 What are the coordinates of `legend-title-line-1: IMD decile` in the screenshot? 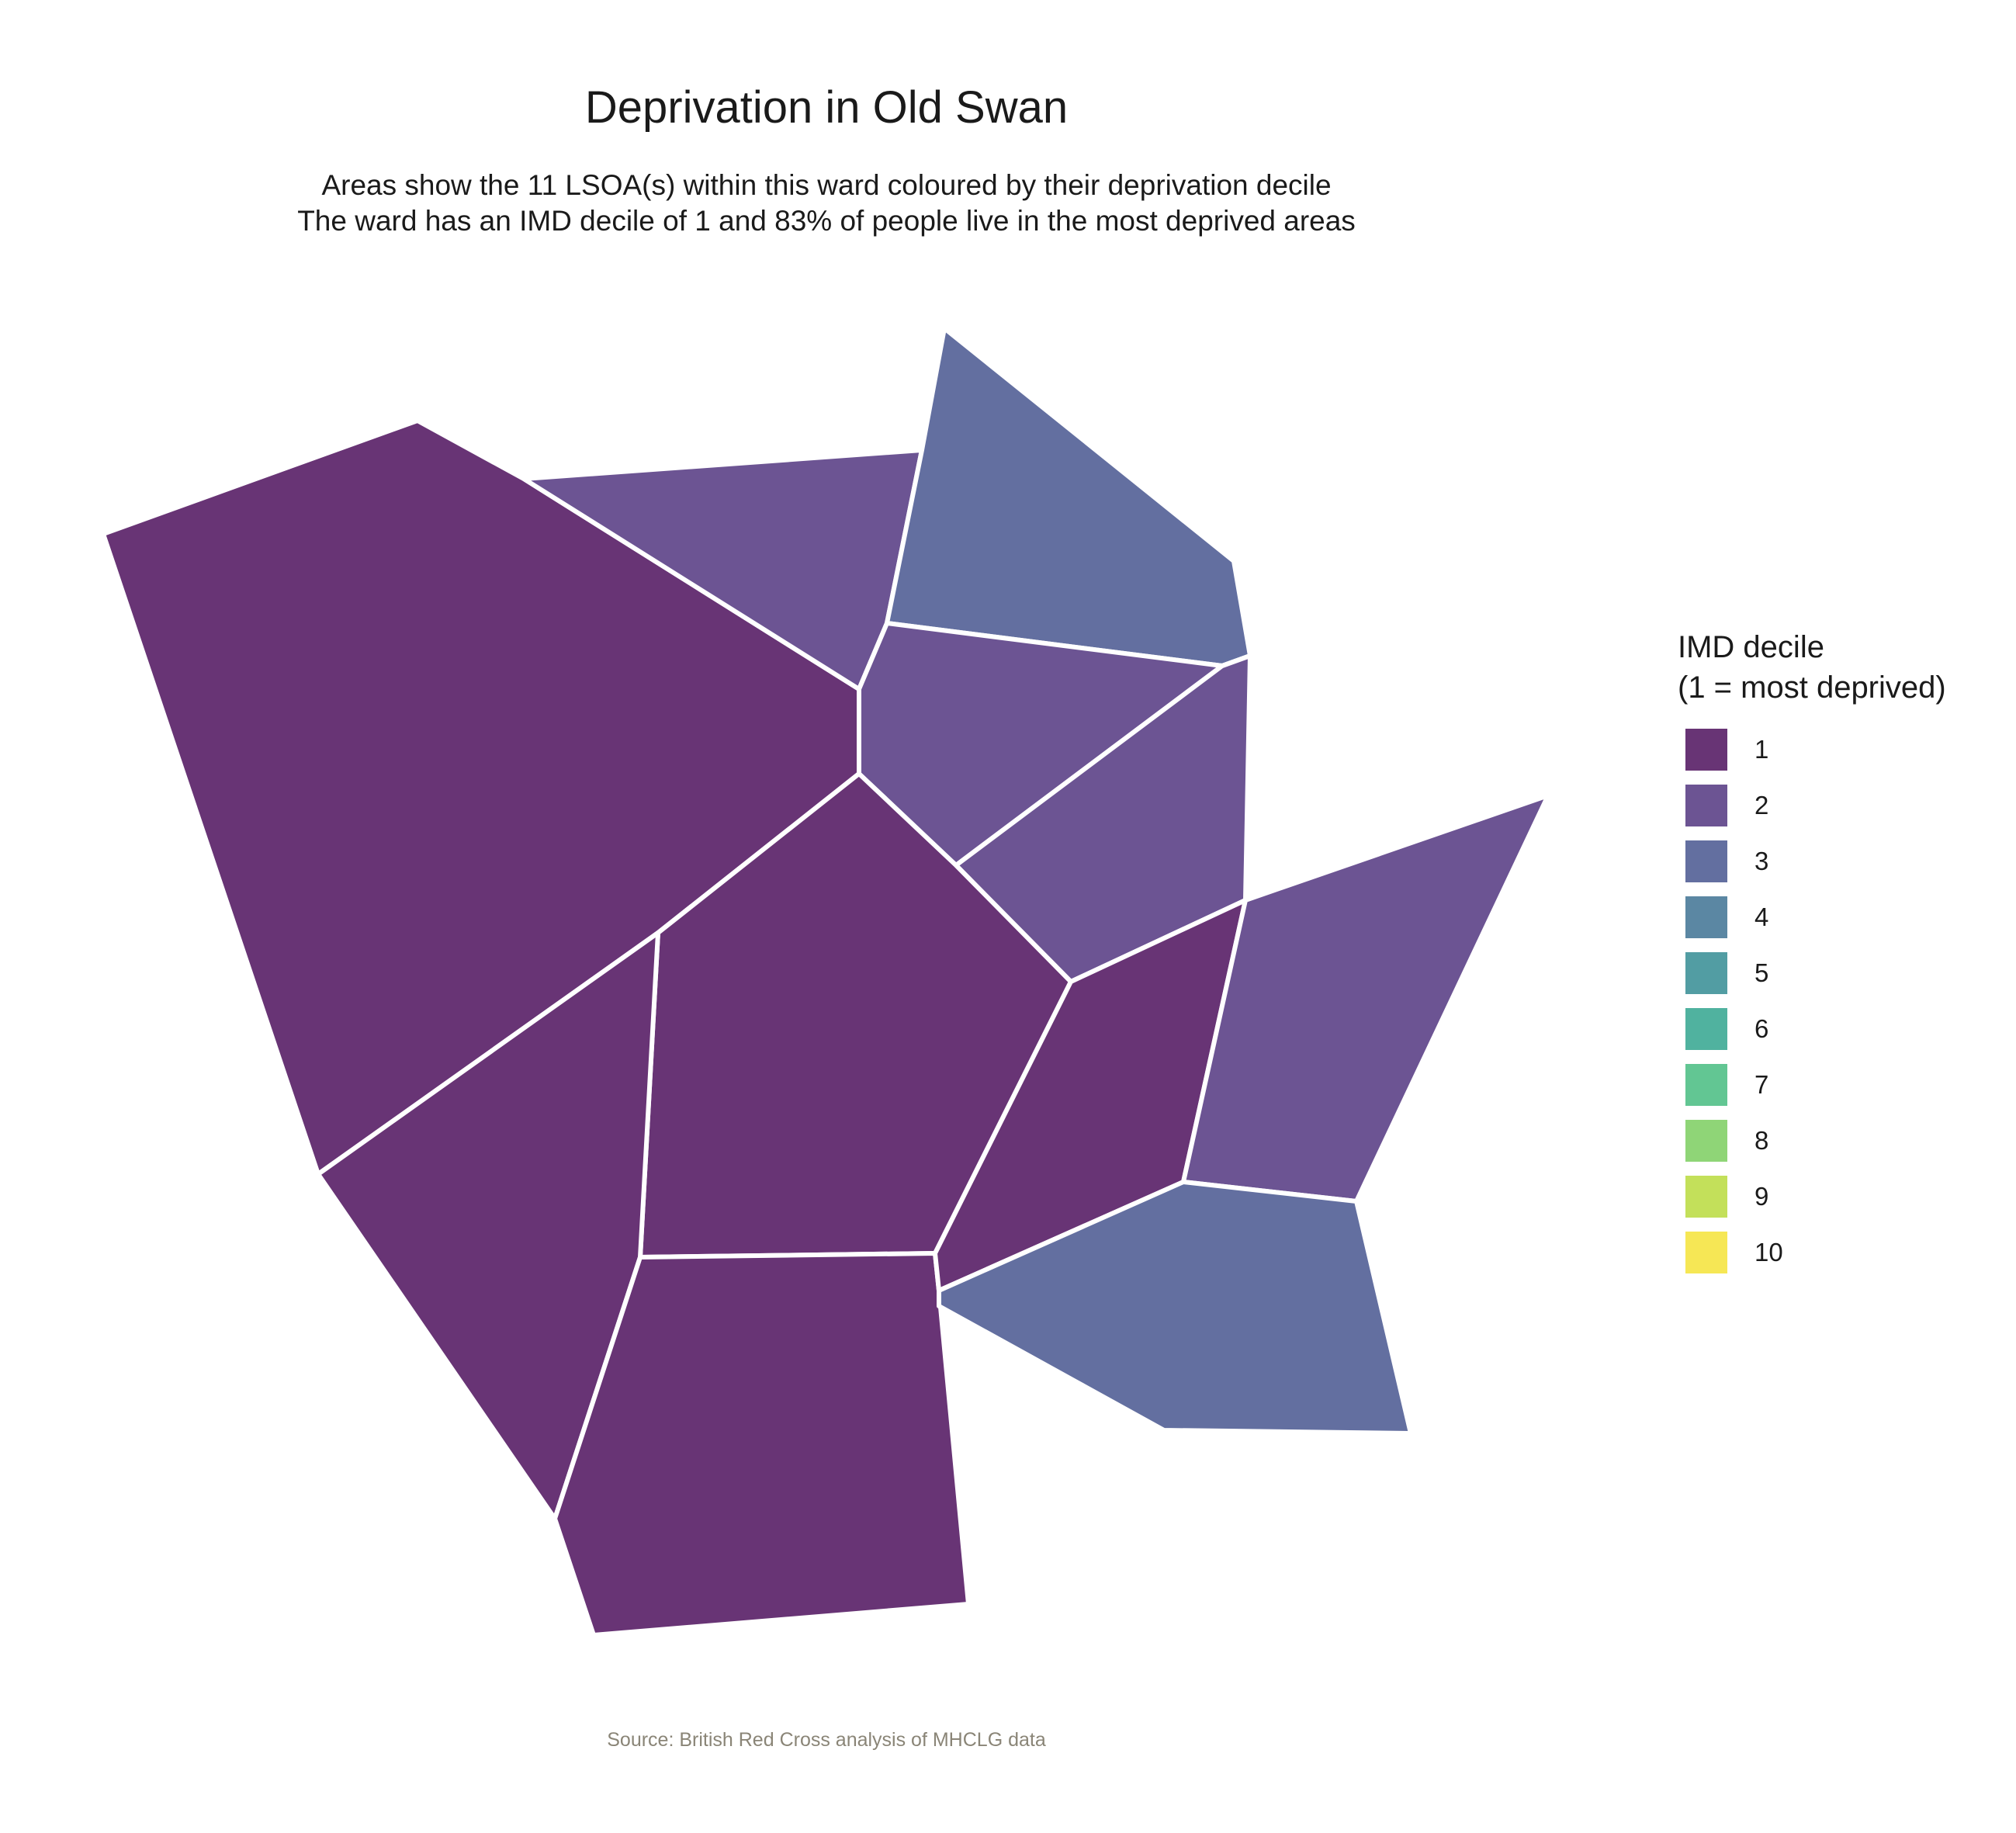 It's located at (1751, 647).